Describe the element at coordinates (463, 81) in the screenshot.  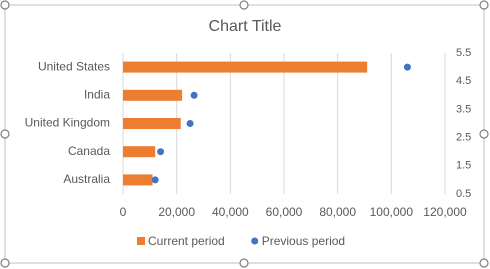
I see `y2-tick-label: 4.5` at that location.